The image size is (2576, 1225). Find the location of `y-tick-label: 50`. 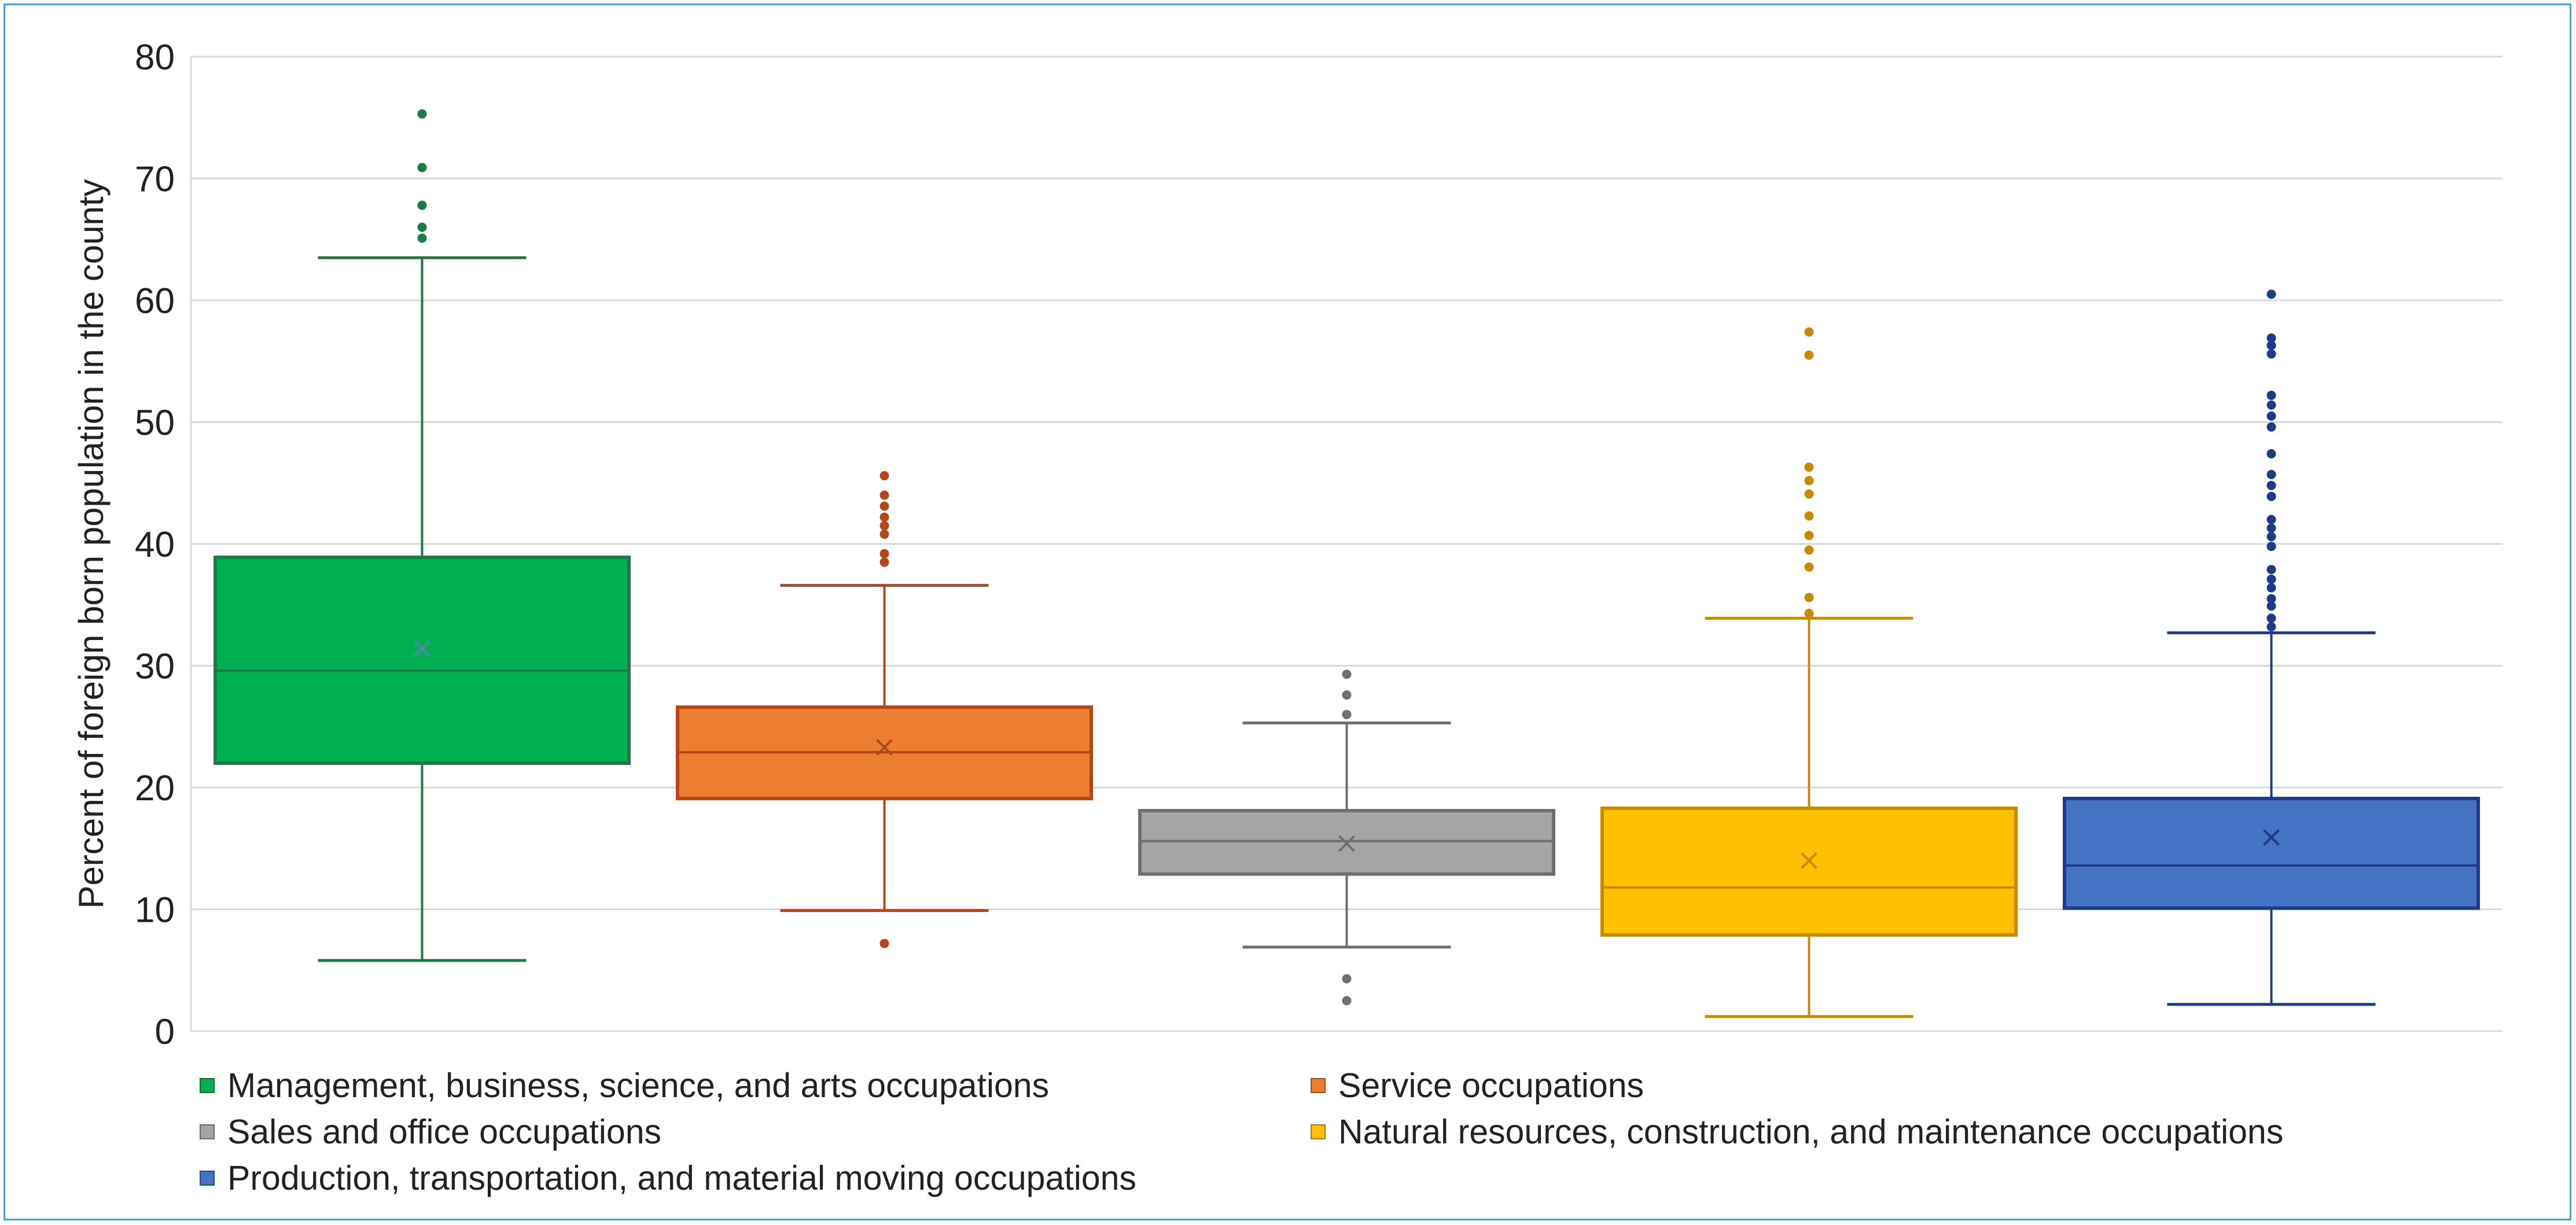

y-tick-label: 50 is located at coordinates (155, 423).